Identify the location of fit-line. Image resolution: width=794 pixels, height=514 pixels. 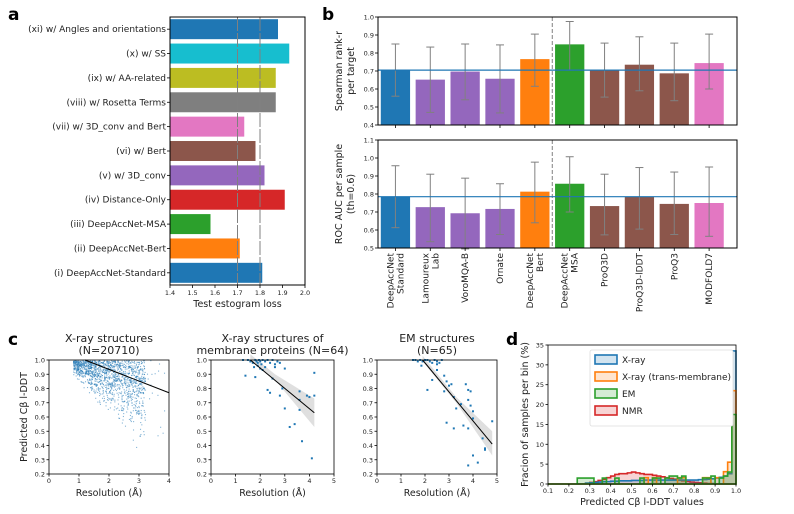
(282, 386).